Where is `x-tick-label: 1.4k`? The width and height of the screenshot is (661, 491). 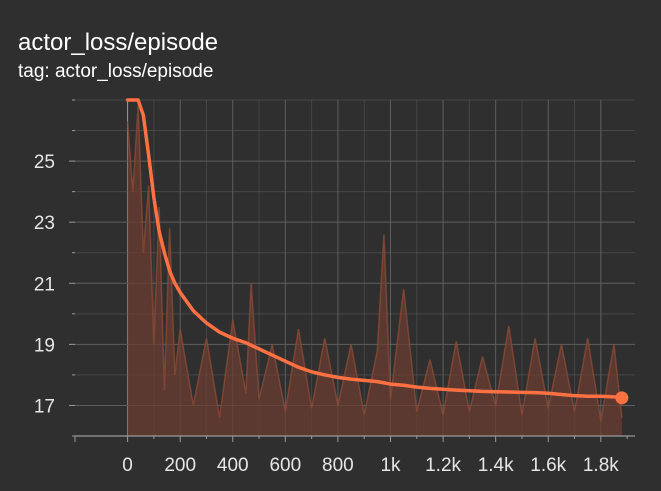
x-tick-label: 1.4k is located at coordinates (496, 465).